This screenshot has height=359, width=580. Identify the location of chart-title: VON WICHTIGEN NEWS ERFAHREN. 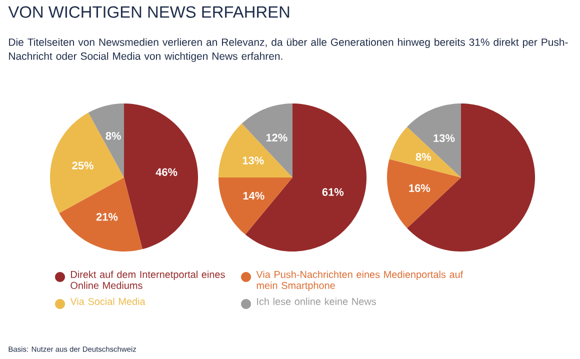
(149, 12).